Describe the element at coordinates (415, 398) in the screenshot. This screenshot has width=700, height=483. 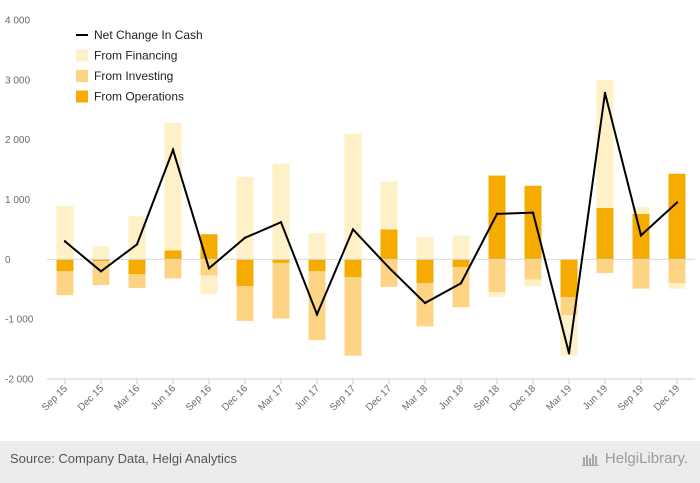
I see `x-tick-label: Mar 18` at that location.